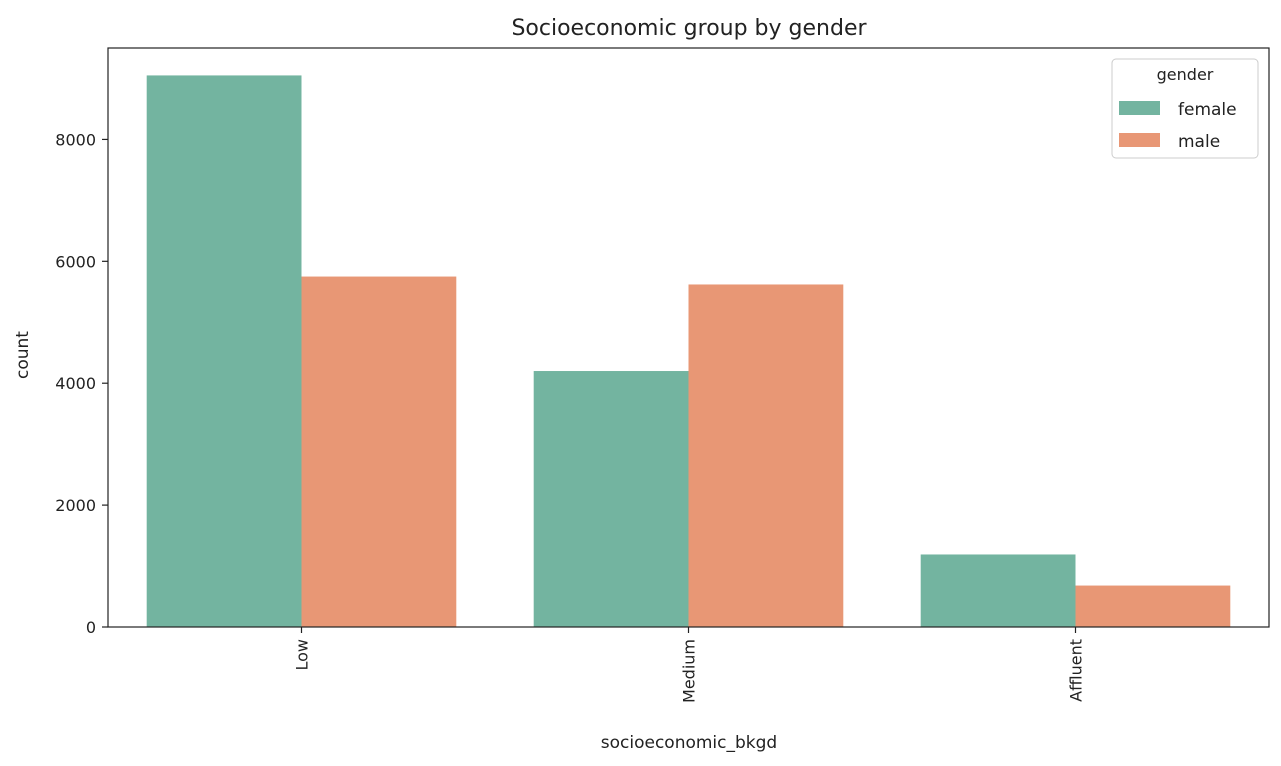 This screenshot has height=766, width=1281. What do you see at coordinates (766, 455) in the screenshot?
I see `bar-male-medium` at bounding box center [766, 455].